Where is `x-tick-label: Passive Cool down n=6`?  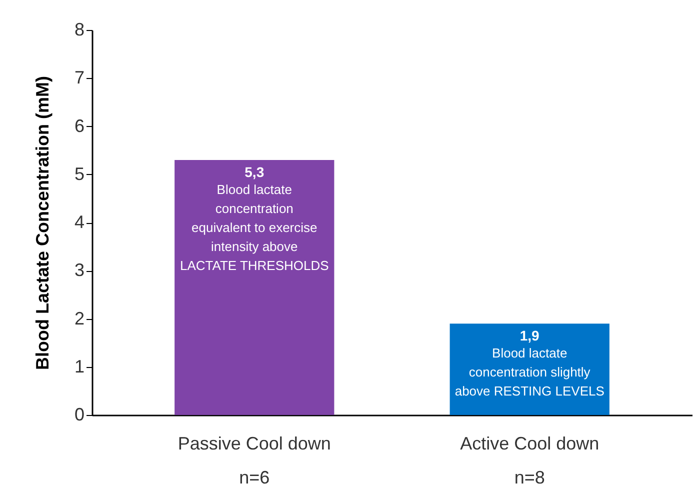
x-tick-label: Passive Cool down n=6 is located at coordinates (254, 461).